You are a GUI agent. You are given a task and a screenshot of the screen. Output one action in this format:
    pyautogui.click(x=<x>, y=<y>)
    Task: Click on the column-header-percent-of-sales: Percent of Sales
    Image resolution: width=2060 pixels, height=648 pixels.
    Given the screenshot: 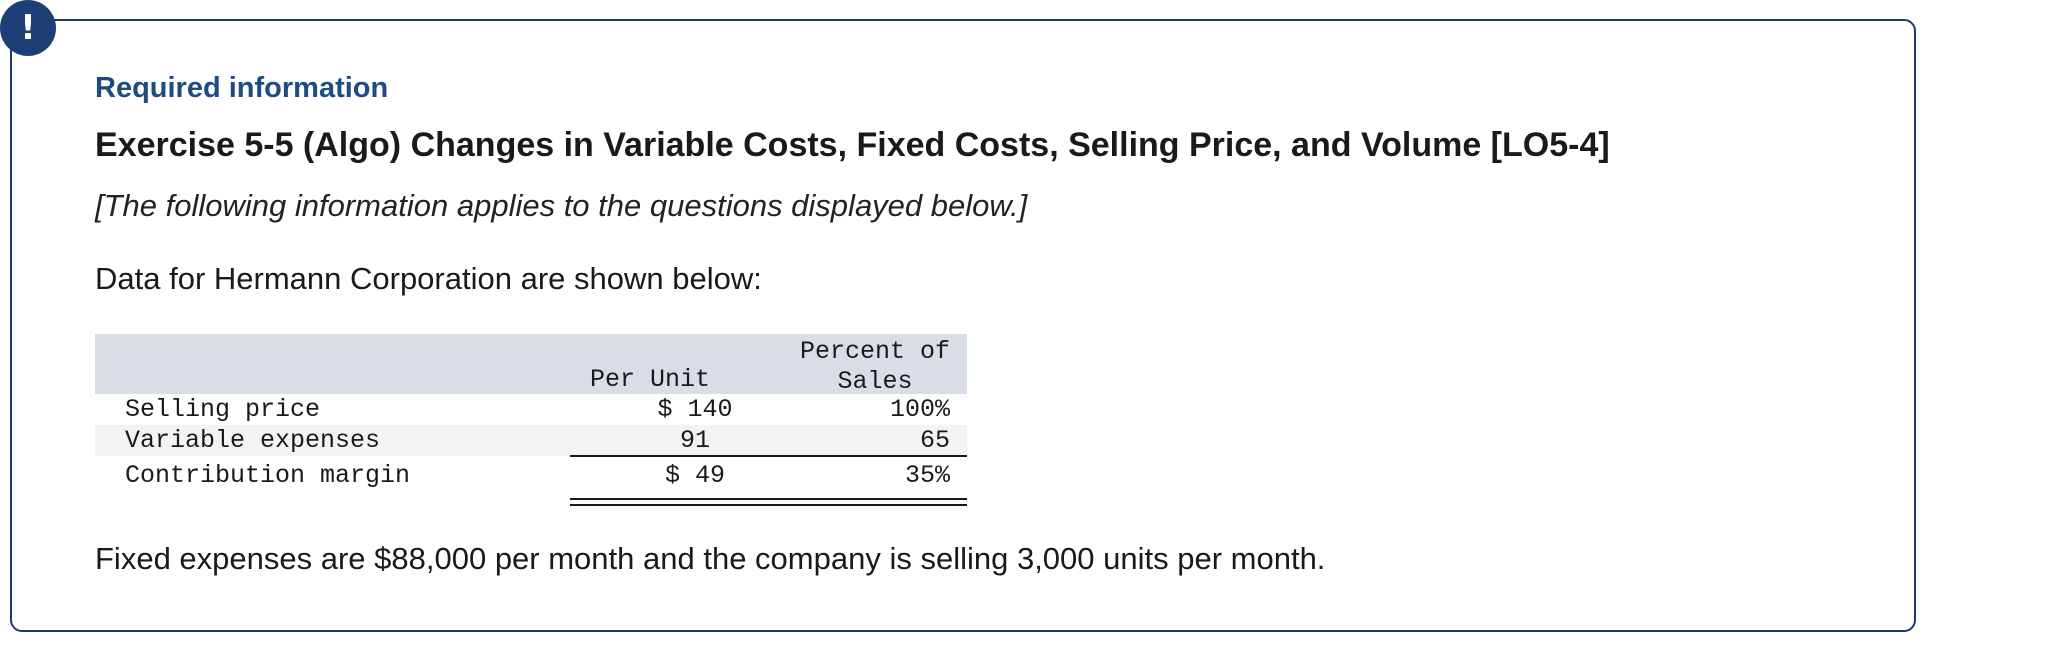 What is the action you would take?
    pyautogui.click(x=875, y=367)
    